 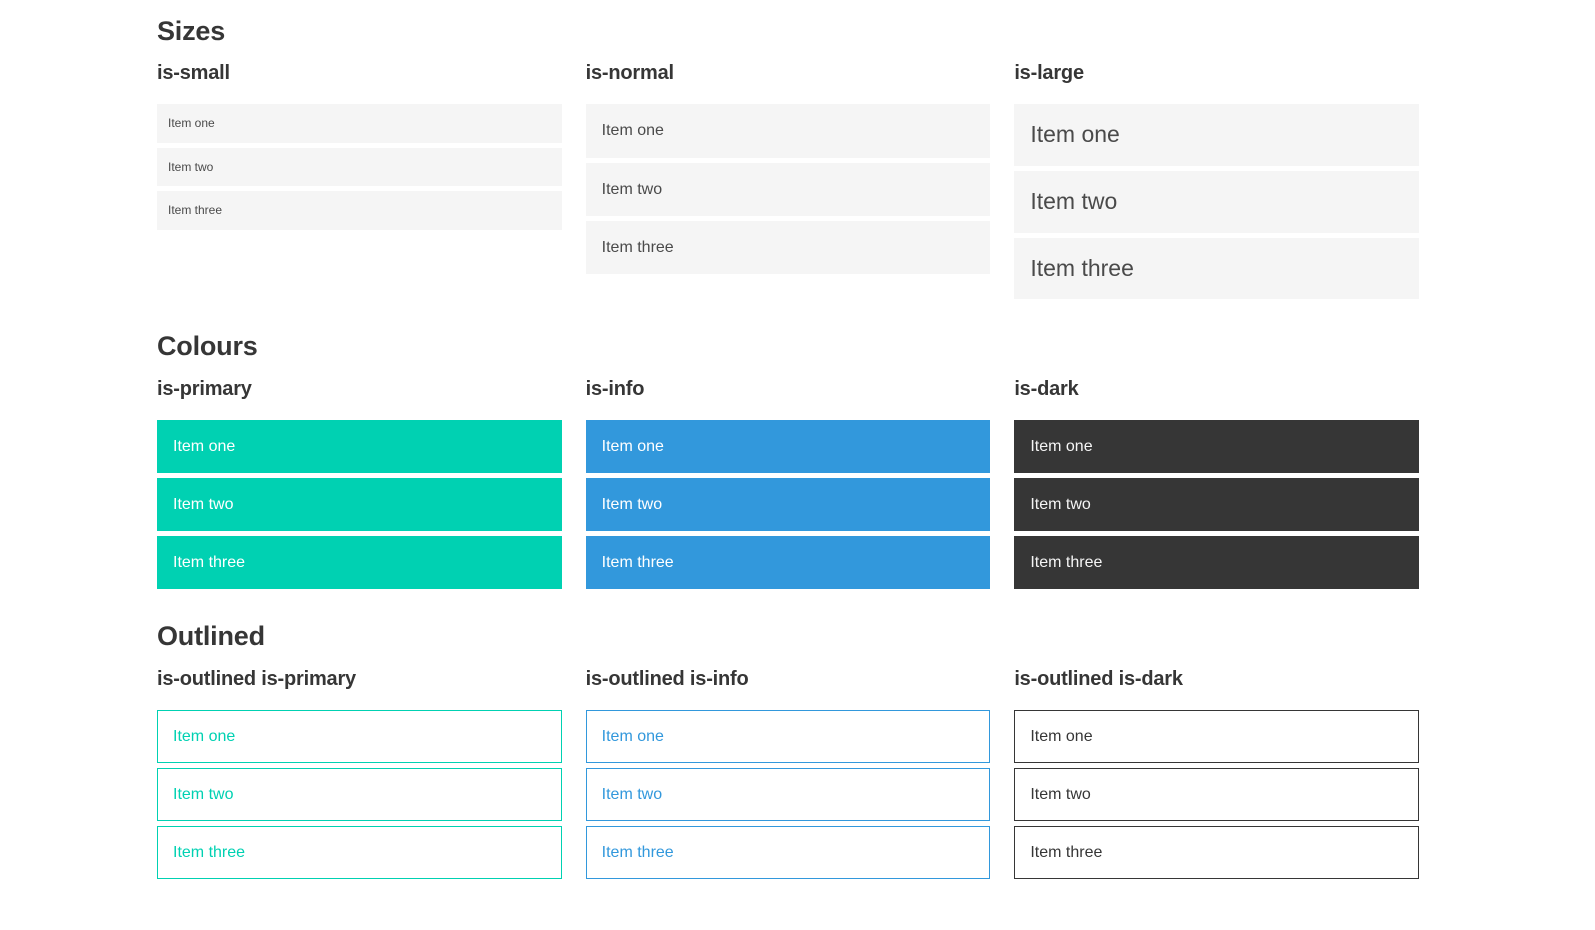 I want to click on list-outlined-dark: Item one Item two Item three, so click(x=1216, y=794).